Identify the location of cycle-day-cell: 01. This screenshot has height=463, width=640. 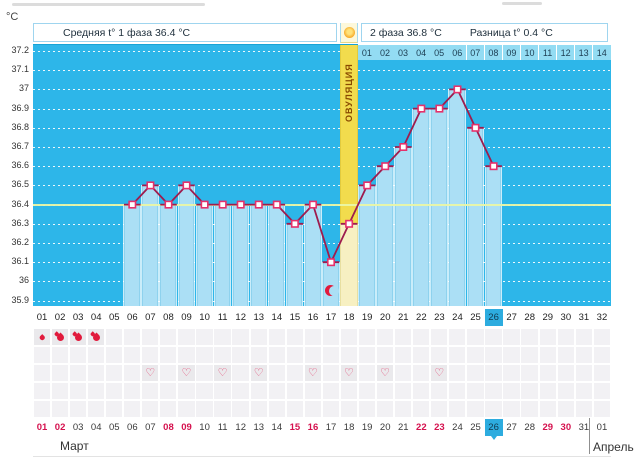
(42, 317).